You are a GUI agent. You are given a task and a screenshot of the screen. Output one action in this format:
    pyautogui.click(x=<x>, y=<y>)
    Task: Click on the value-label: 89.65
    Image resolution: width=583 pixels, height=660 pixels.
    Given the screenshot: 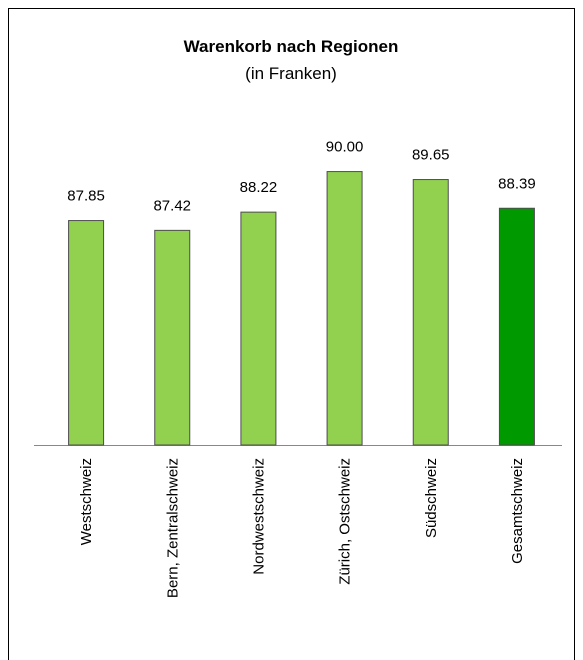 What is the action you would take?
    pyautogui.click(x=431, y=155)
    